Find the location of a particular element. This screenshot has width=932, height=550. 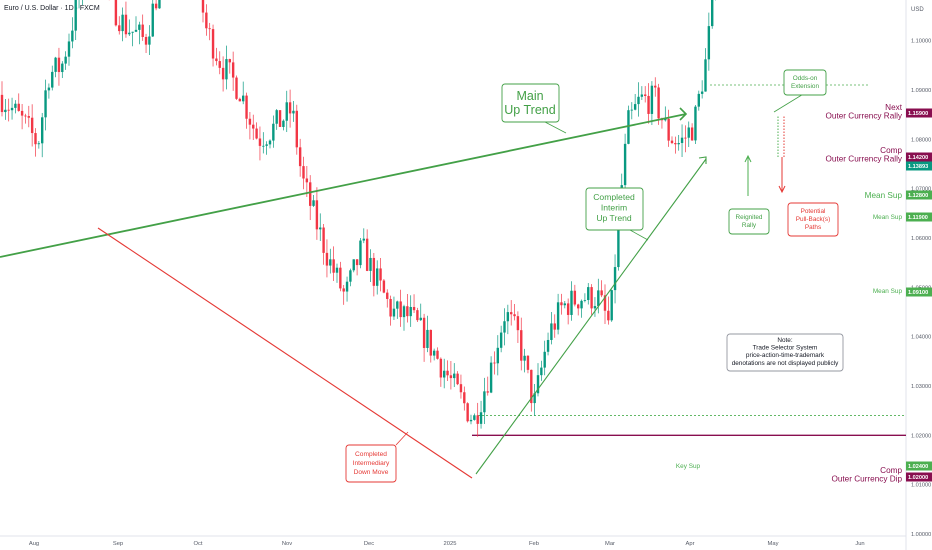

y-tick-label: 1.03000 is located at coordinates (921, 387).